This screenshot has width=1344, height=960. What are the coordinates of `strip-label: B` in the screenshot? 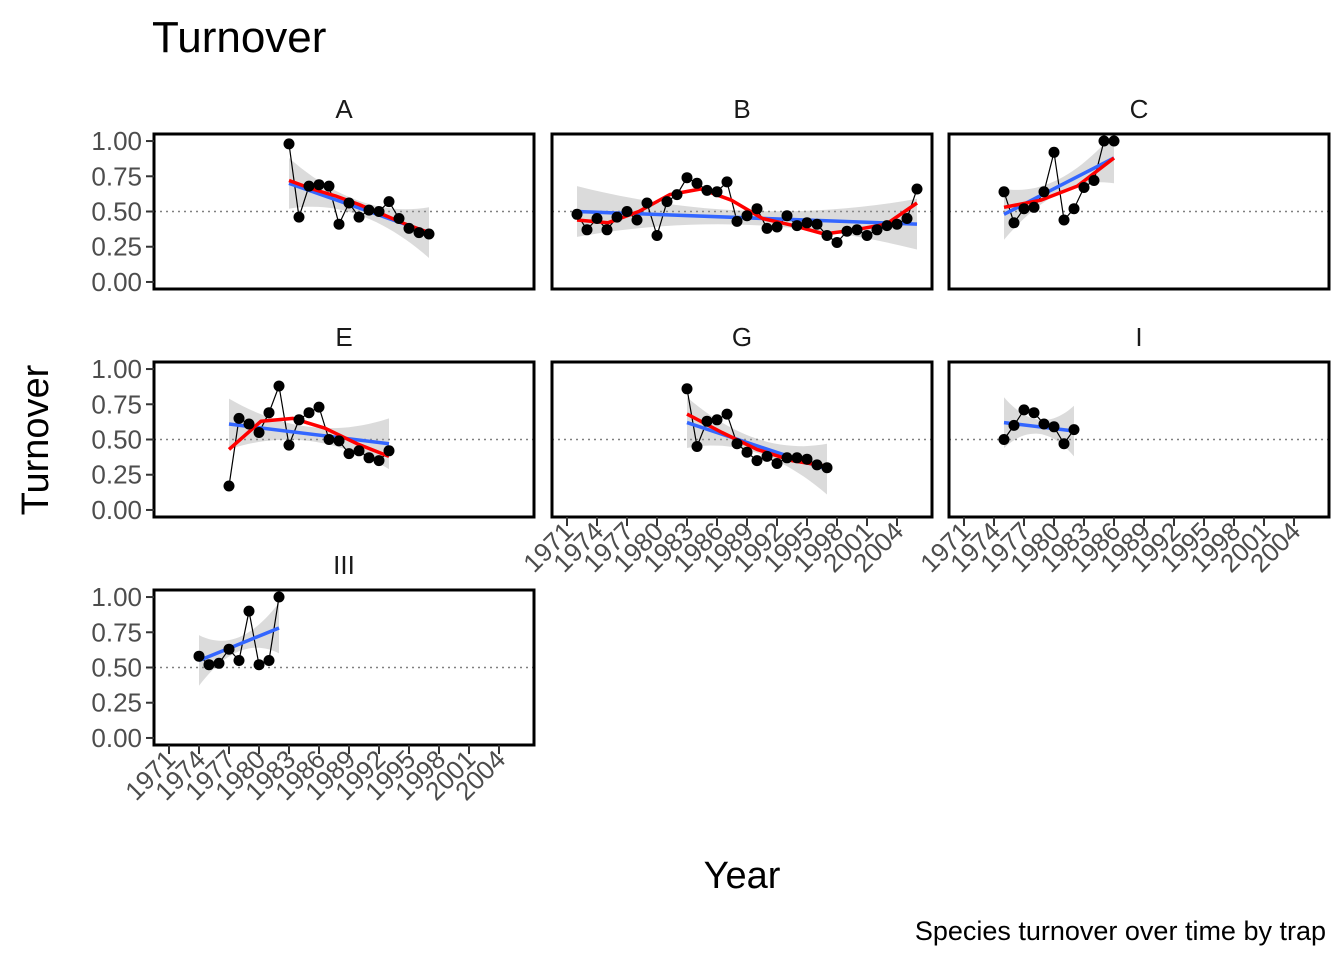 It's located at (741, 109).